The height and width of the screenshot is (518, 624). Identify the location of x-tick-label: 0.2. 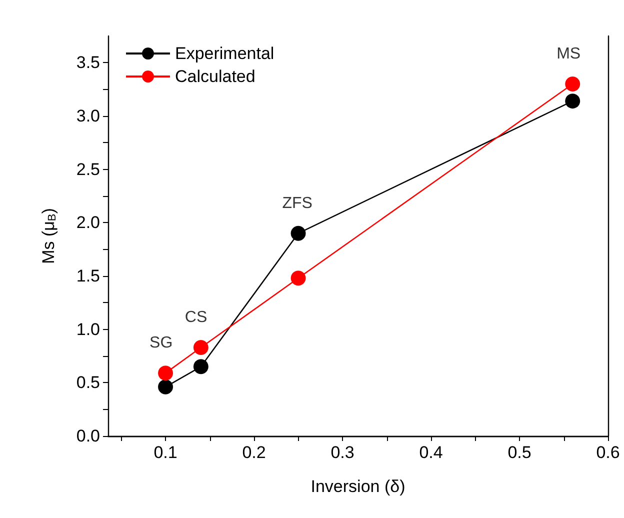
(254, 452).